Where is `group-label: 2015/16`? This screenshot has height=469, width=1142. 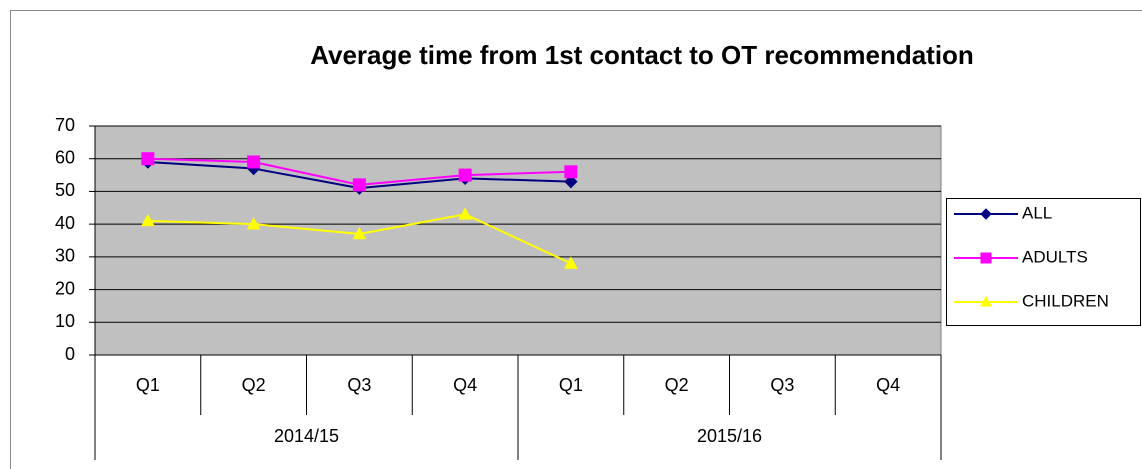
group-label: 2015/16 is located at coordinates (729, 436).